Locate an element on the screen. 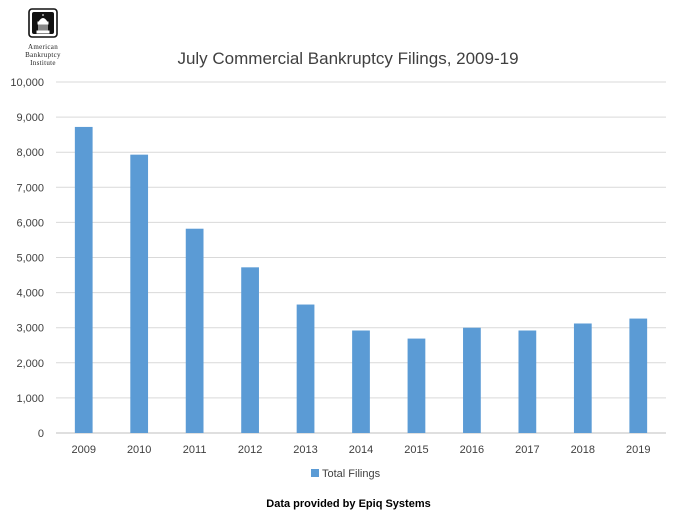 Image resolution: width=697 pixels, height=522 pixels. abi-logo: American Bankruptcy Institute is located at coordinates (43, 38).